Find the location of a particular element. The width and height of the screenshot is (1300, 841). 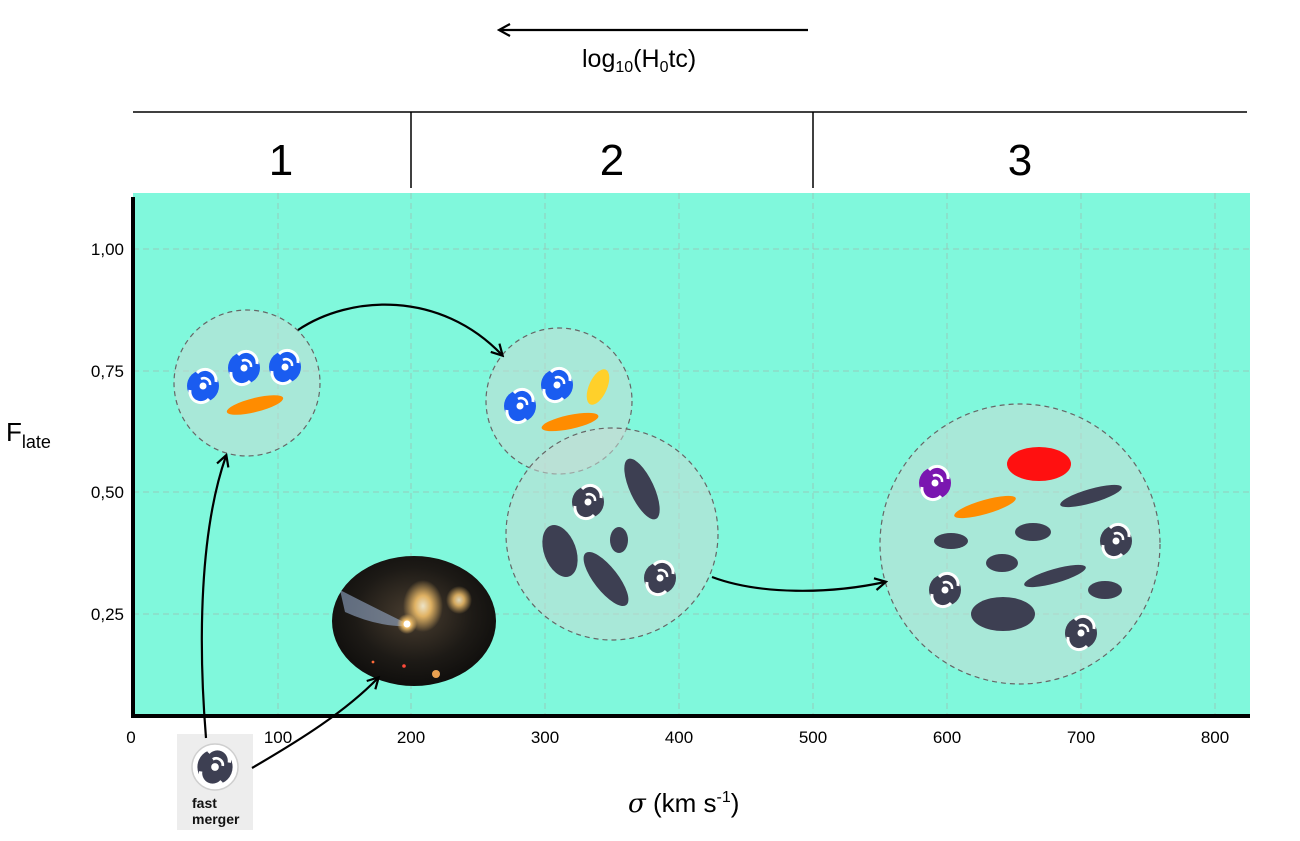

x-axis-label: σ (km s-1) is located at coordinates (683, 803).